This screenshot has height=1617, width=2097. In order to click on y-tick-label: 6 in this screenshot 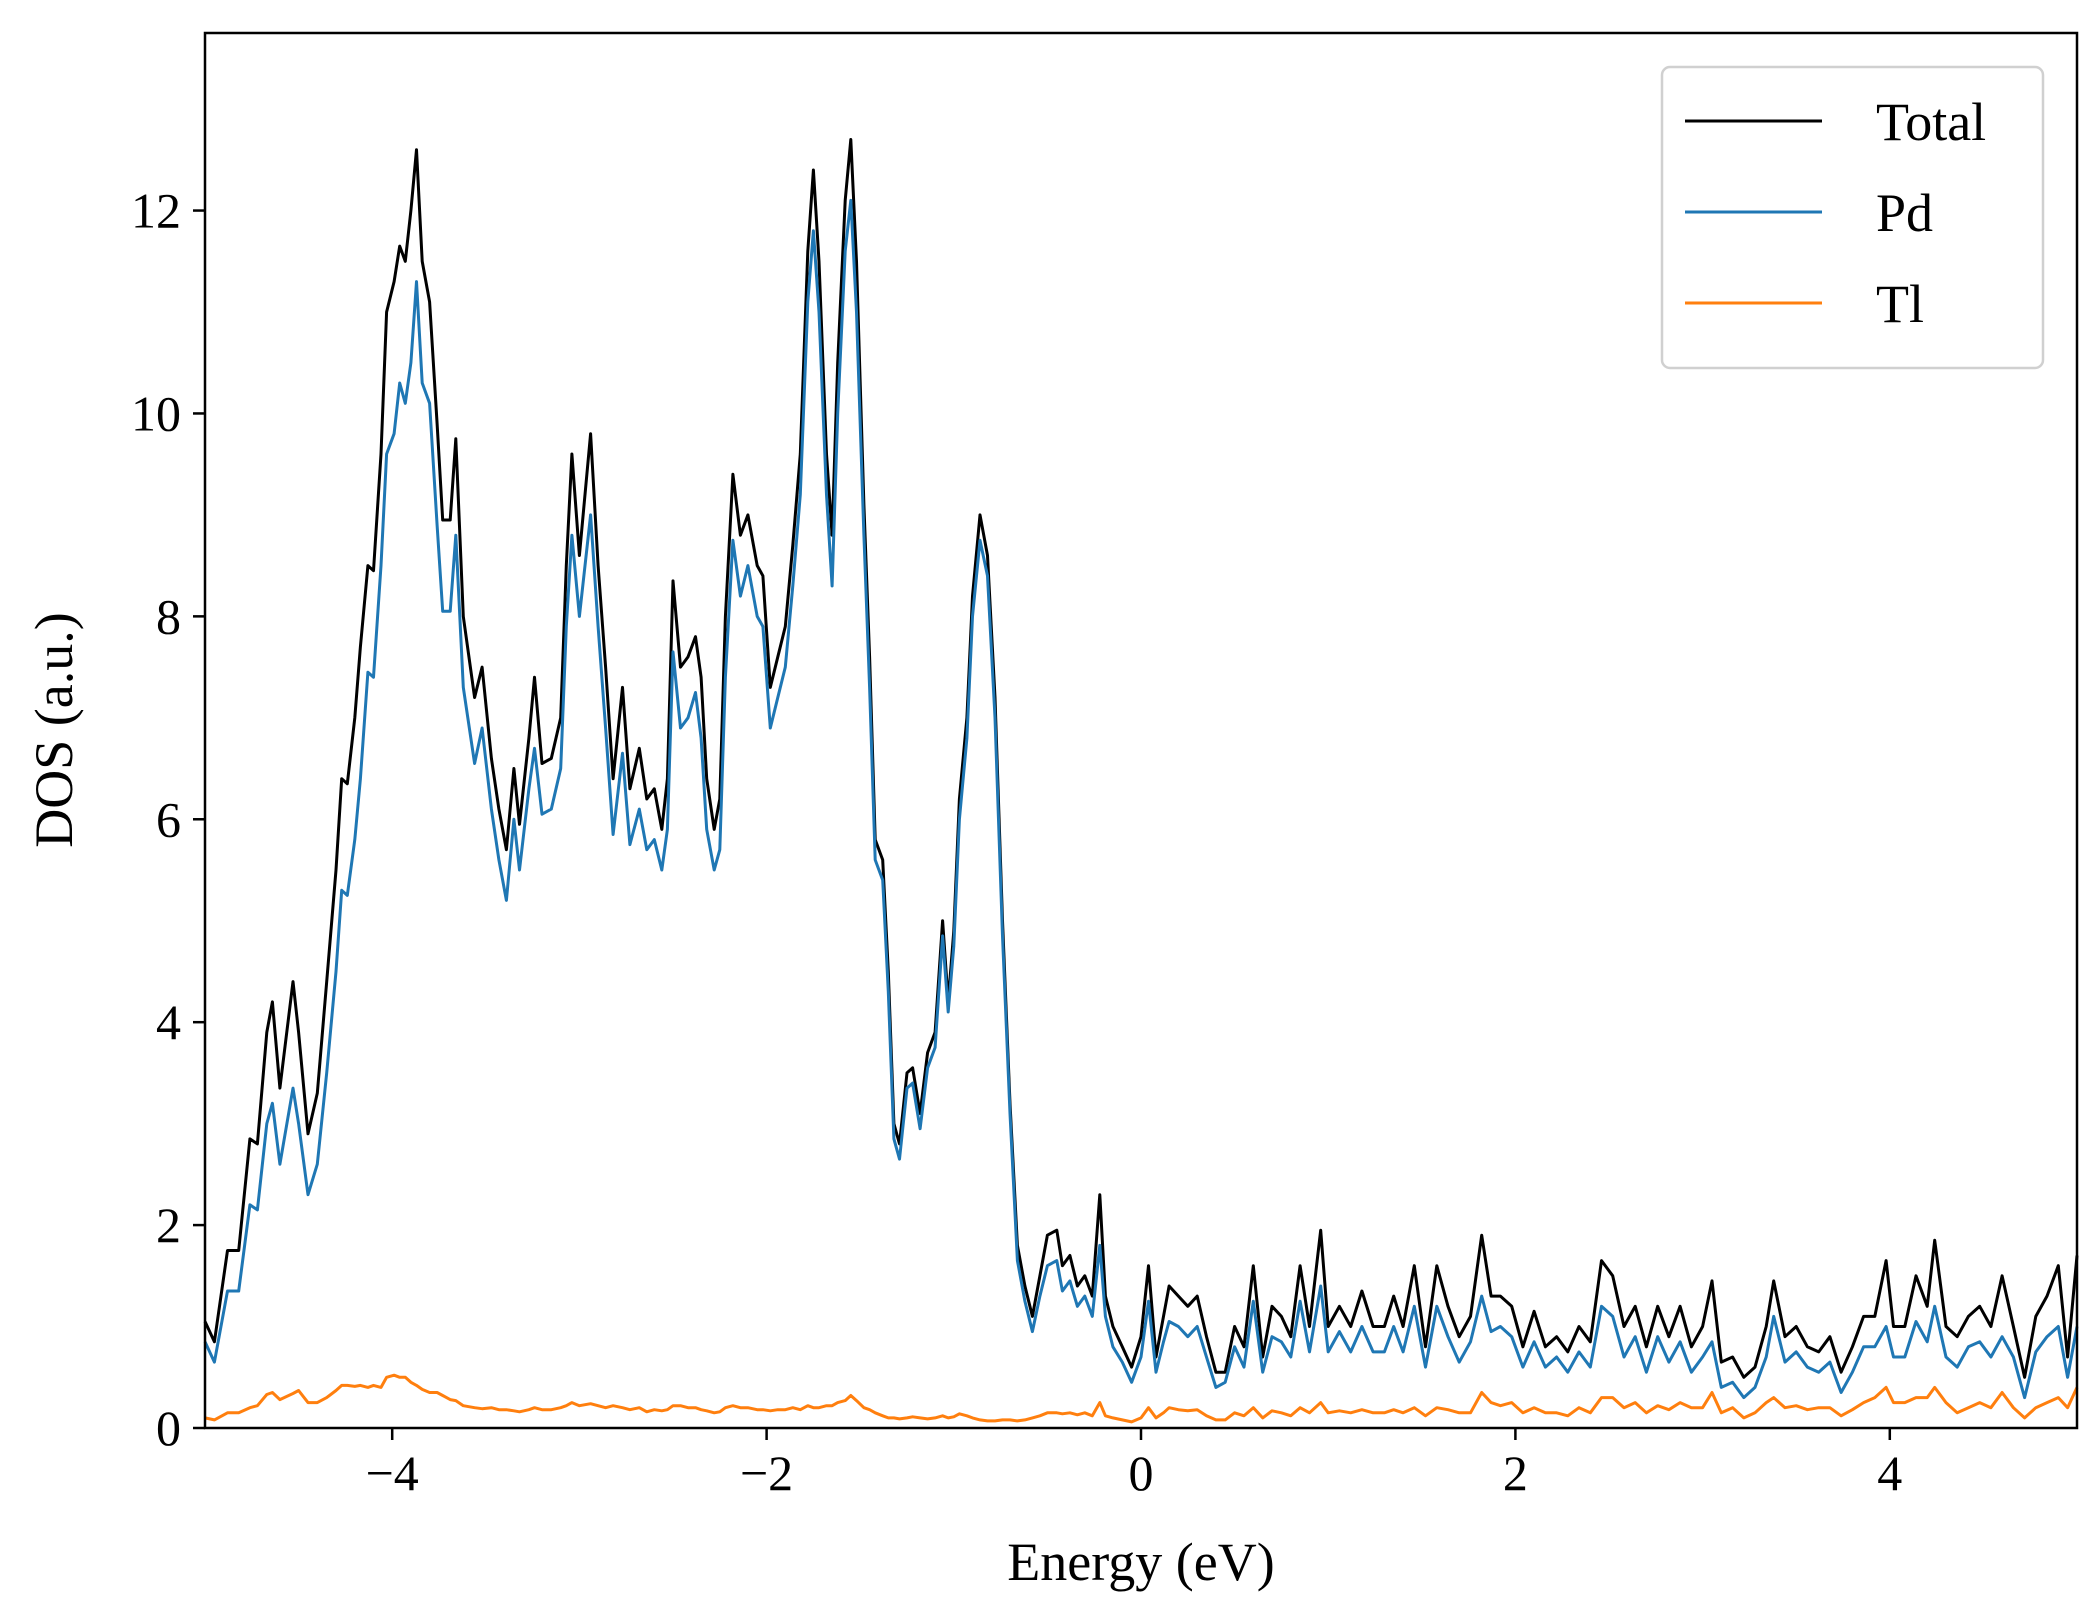, I will do `click(168, 819)`.